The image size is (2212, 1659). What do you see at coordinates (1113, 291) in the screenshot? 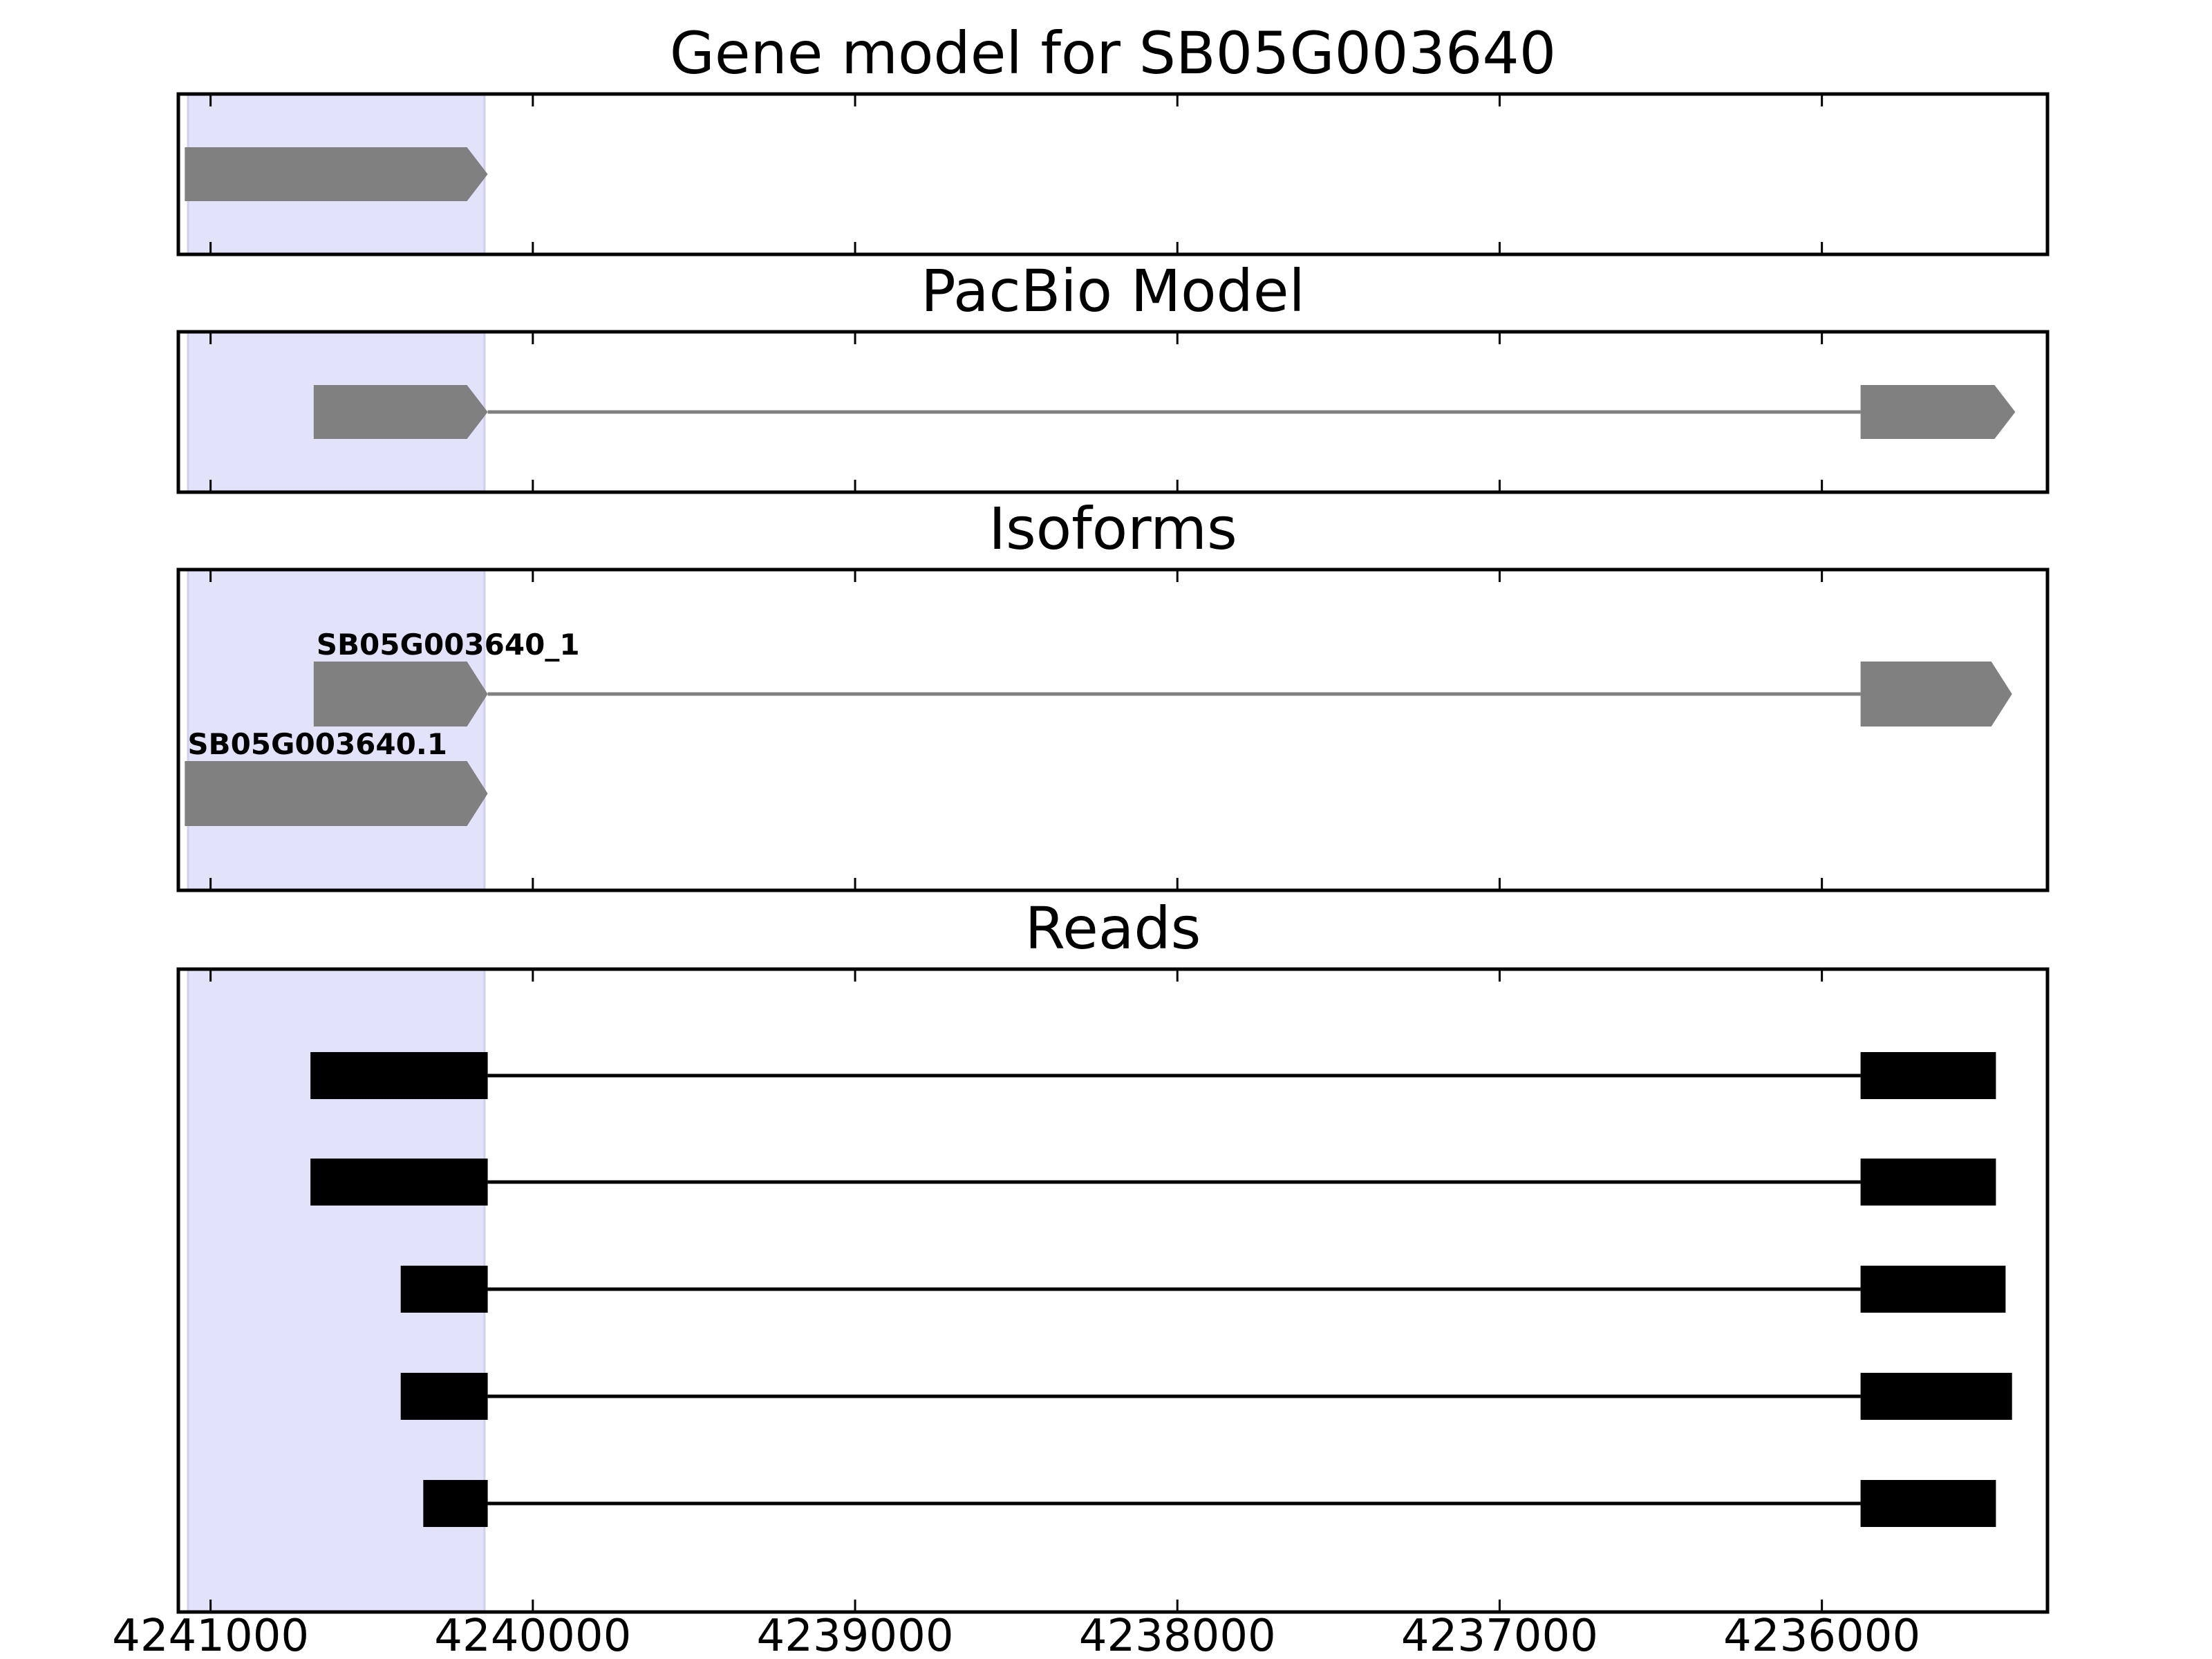
I see `panel-title: PacBio Model` at bounding box center [1113, 291].